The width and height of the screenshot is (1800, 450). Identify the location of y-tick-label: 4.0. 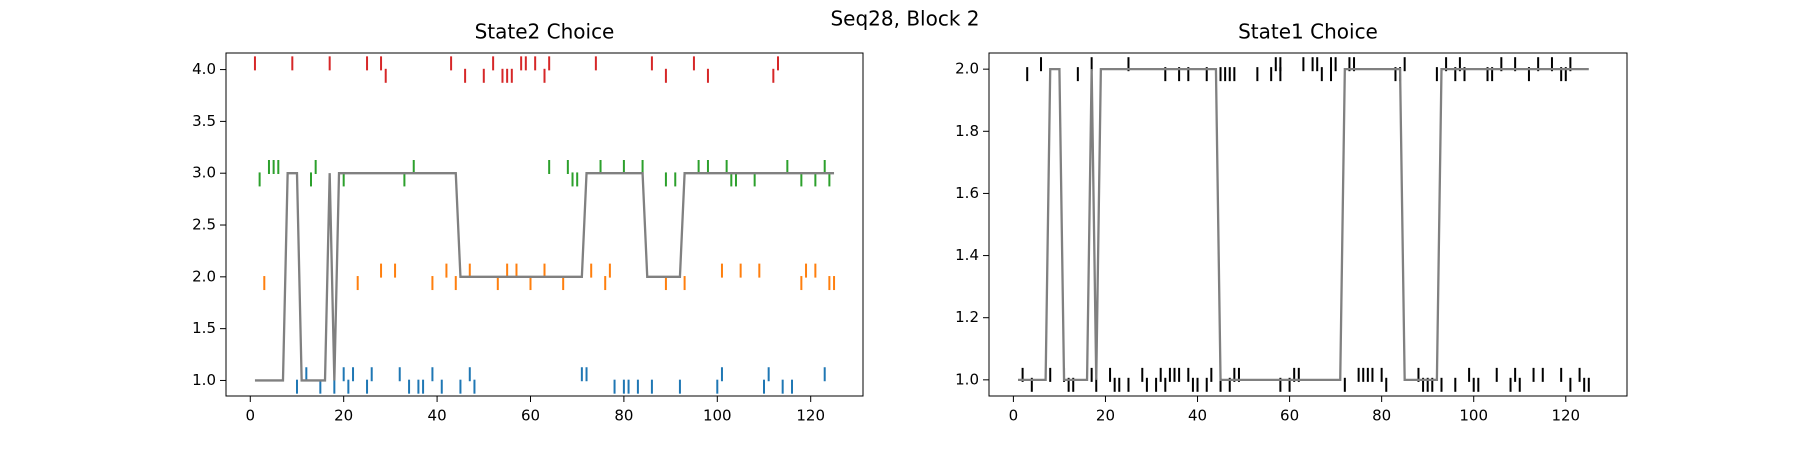
(204, 69).